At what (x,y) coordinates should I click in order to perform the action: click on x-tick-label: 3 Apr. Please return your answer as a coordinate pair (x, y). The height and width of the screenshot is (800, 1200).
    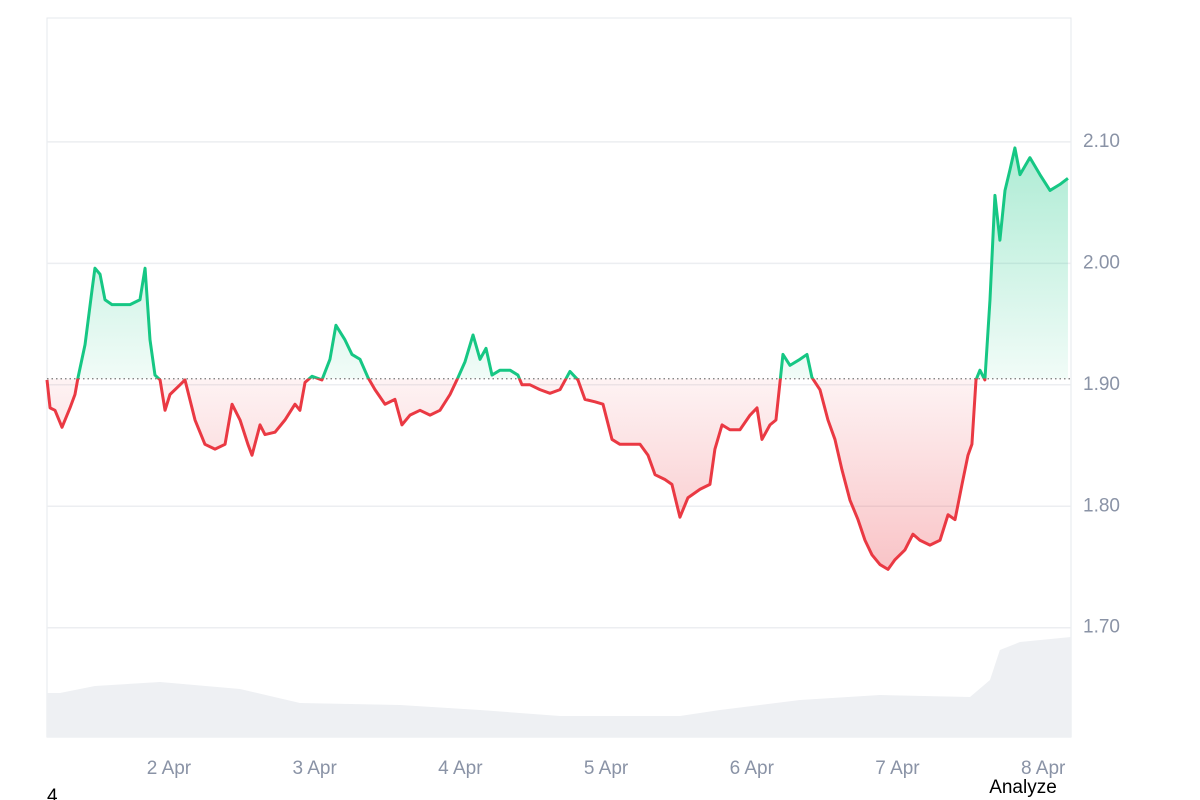
    Looking at the image, I should click on (314, 768).